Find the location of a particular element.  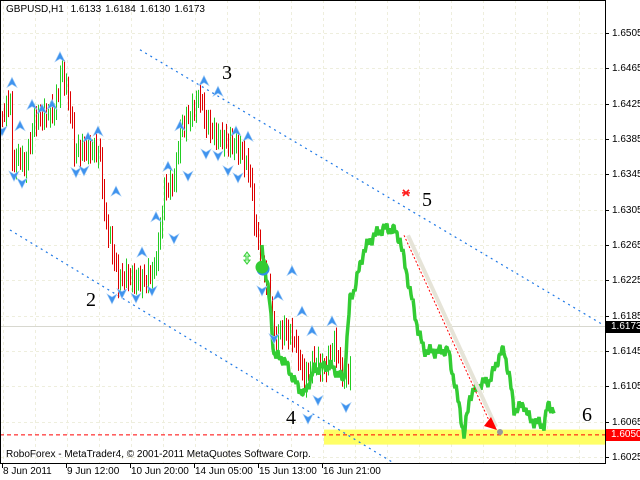

time-tick-label: 9 Jun 12:00 is located at coordinates (93, 471).